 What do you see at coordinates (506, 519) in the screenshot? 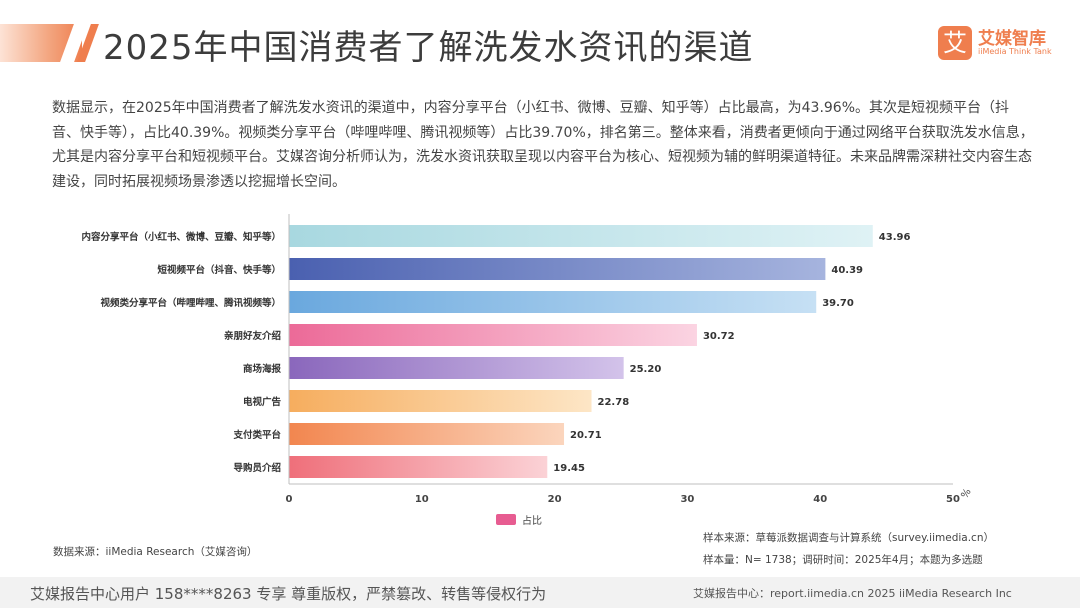
I see `legend-swatch` at bounding box center [506, 519].